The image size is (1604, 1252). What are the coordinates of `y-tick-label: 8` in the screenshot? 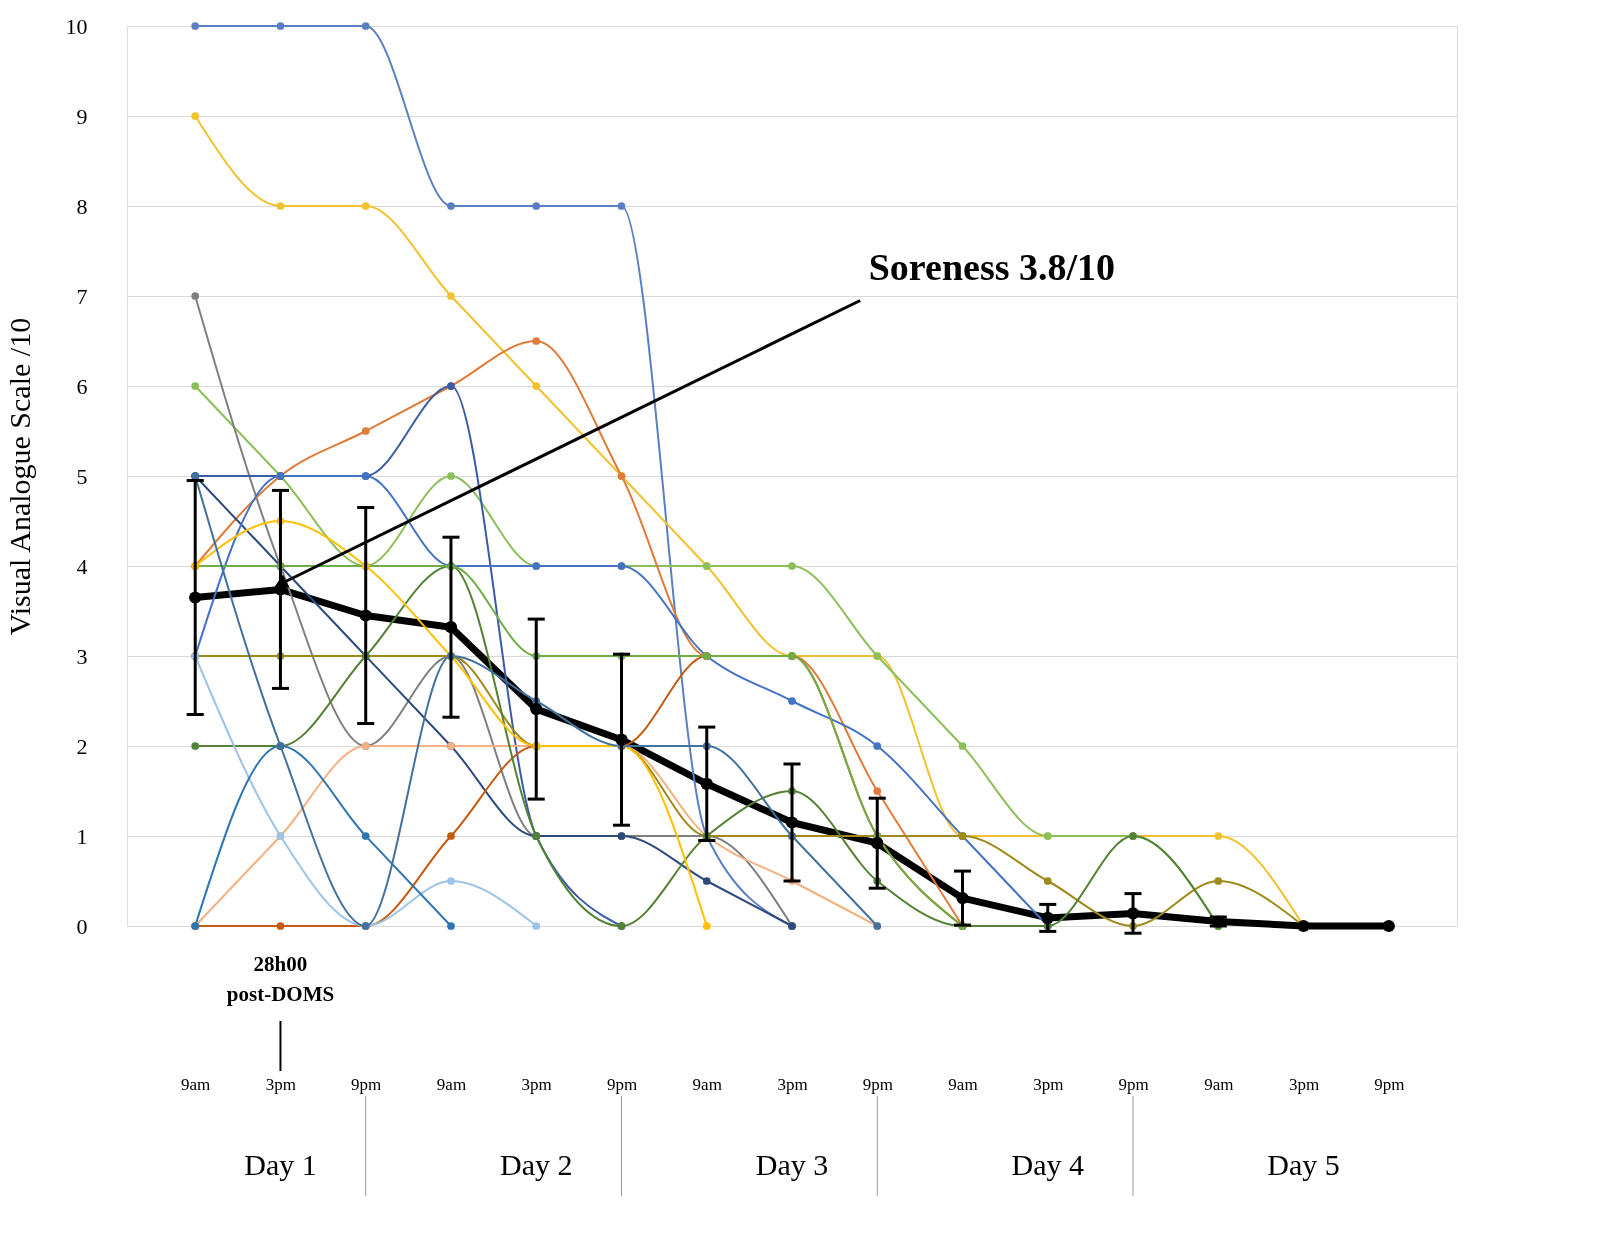 It's located at (82, 206).